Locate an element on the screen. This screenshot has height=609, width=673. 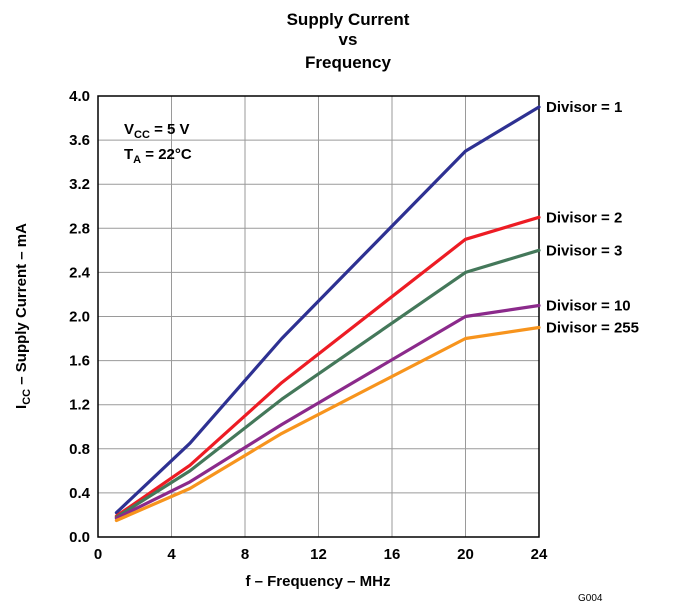
y-tick-label: 4.0 is located at coordinates (79, 96).